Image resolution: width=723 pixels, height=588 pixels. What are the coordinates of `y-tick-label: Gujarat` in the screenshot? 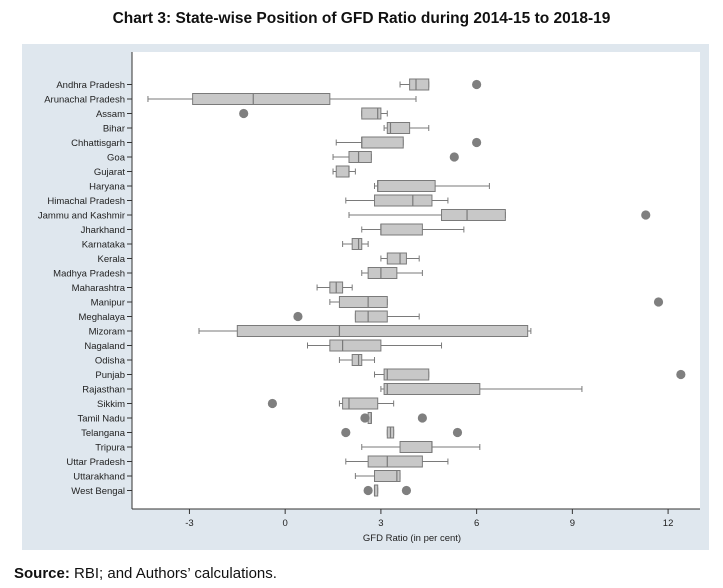 It's located at (110, 172).